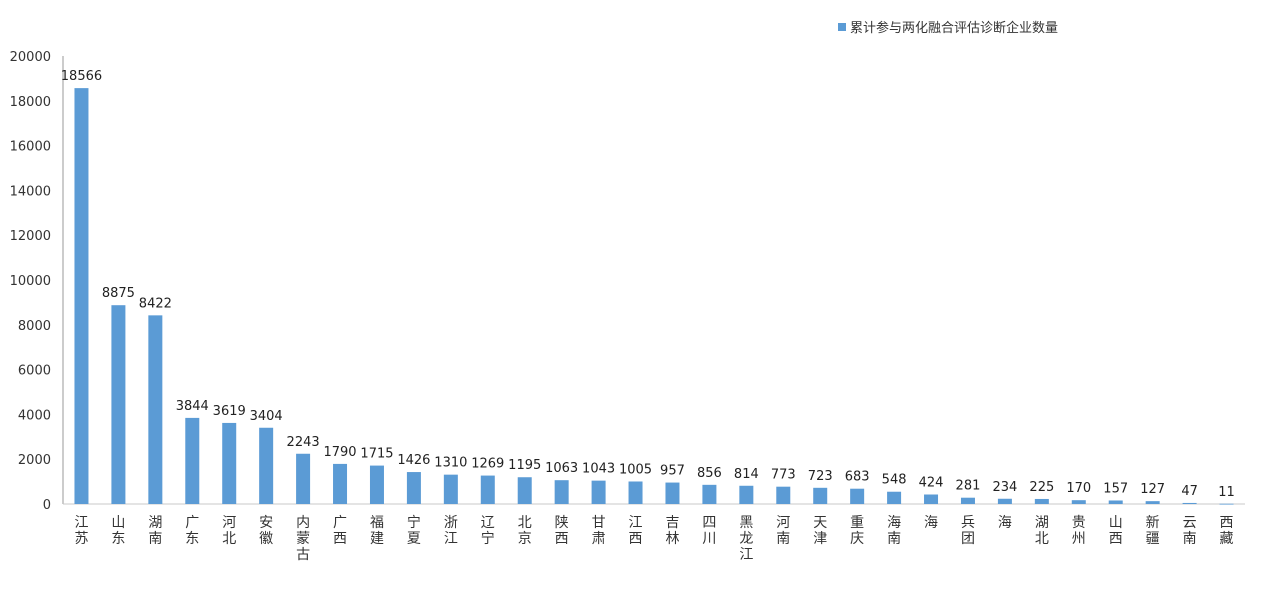 The image size is (1280, 589). I want to click on data-label: 47, so click(1189, 491).